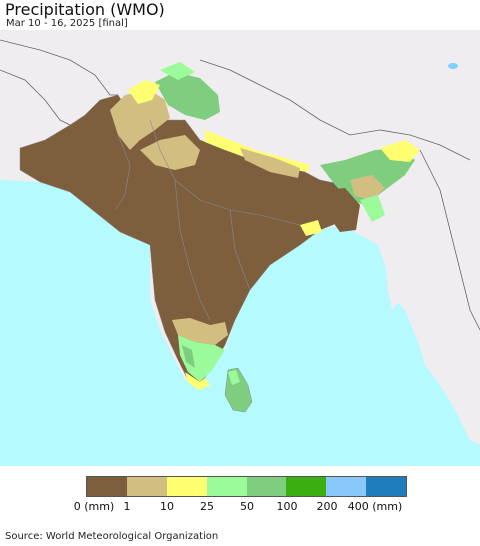 Image resolution: width=480 pixels, height=546 pixels. Describe the element at coordinates (144, 92) in the screenshot. I see `region-kashmir-yellow` at that location.